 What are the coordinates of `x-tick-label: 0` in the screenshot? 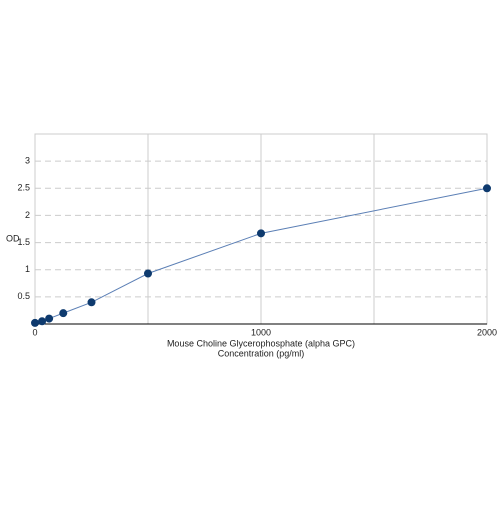 It's located at (34, 332).